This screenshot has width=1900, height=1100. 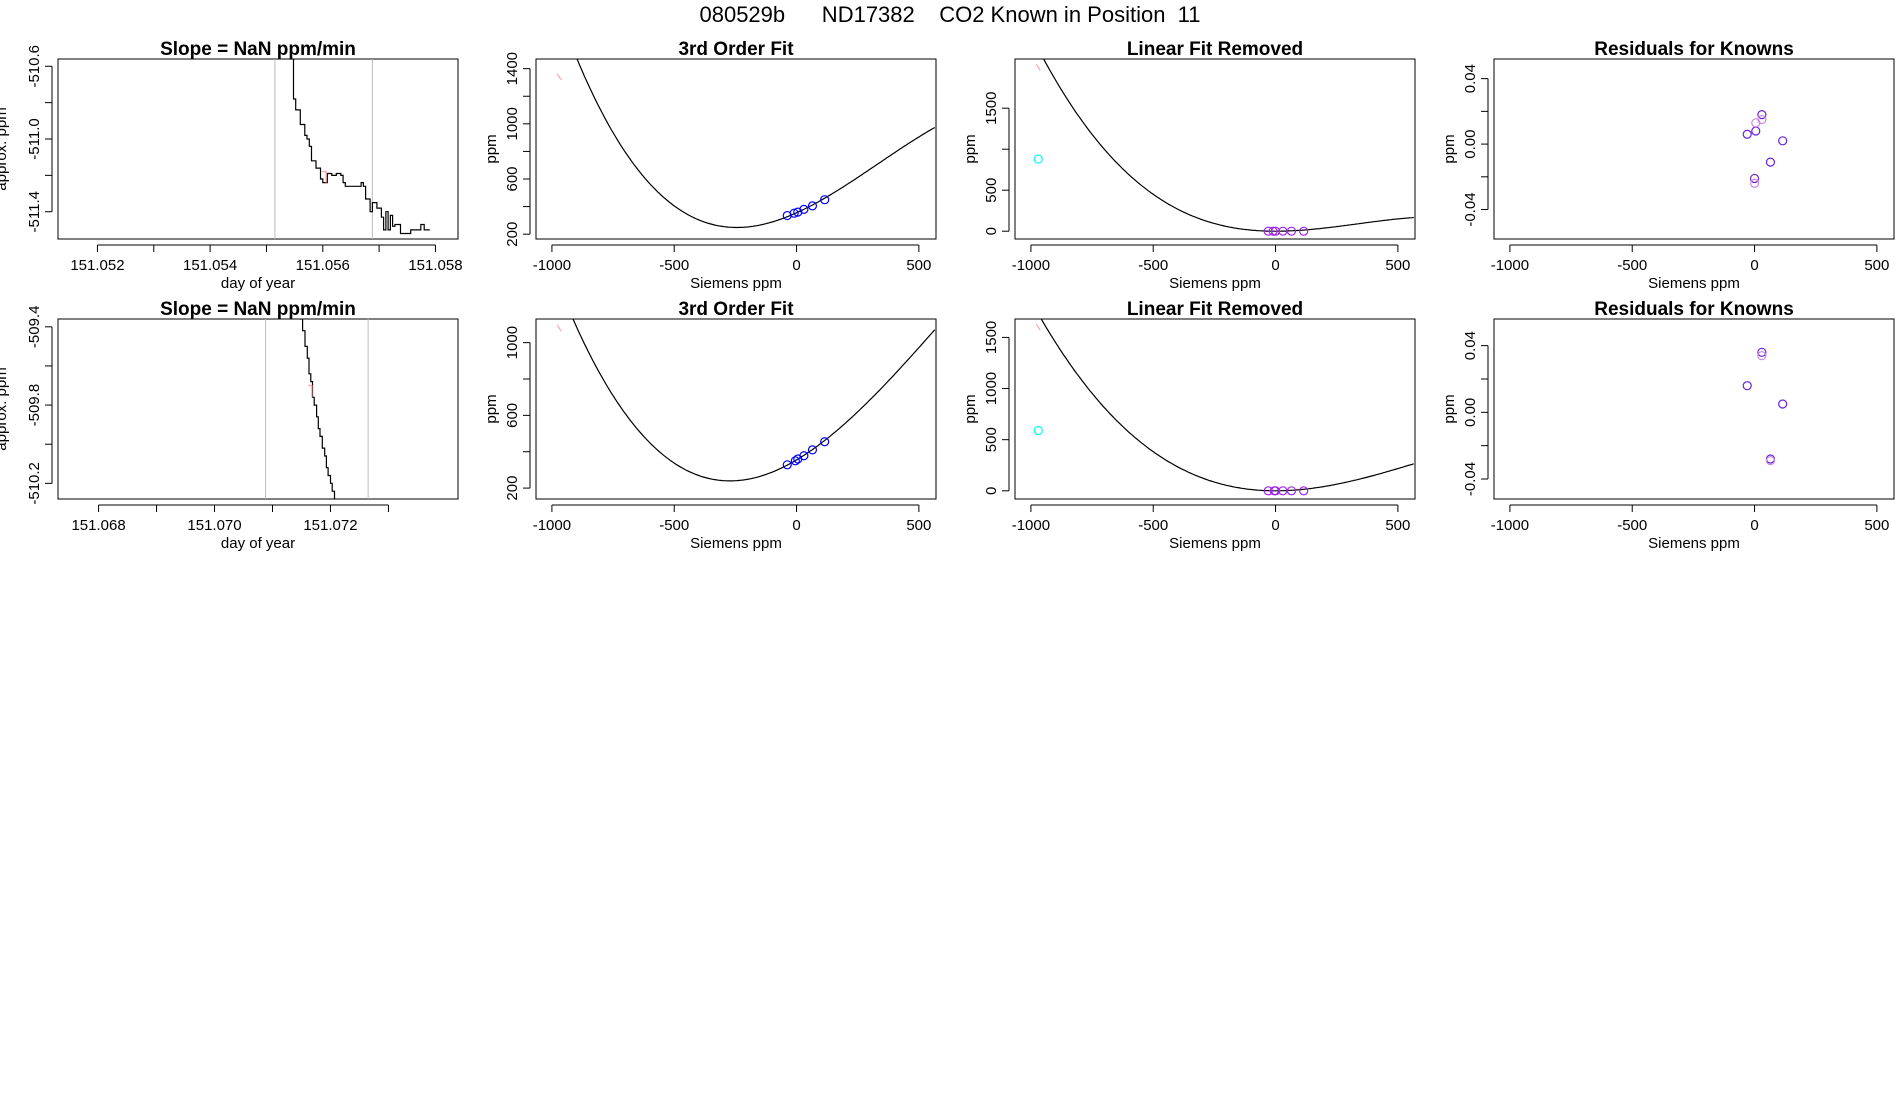 What do you see at coordinates (323, 265) in the screenshot?
I see `x-tick-label: 151.056` at bounding box center [323, 265].